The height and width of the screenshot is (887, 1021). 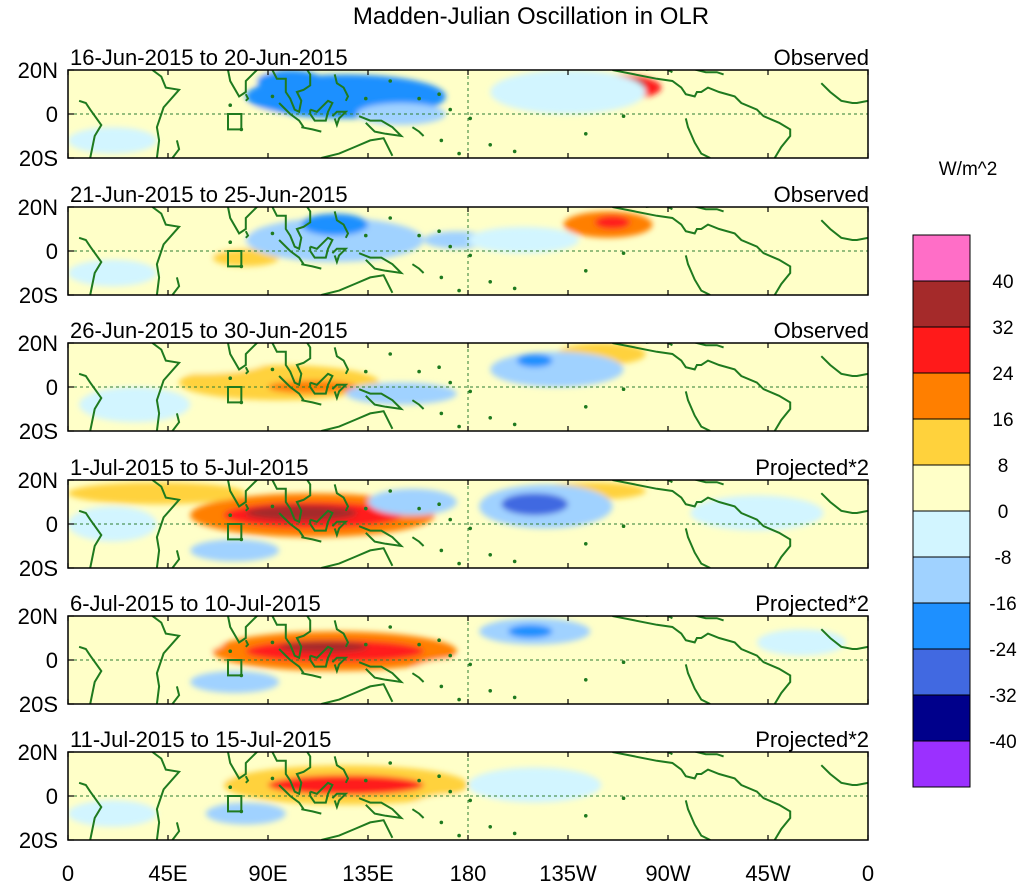 What do you see at coordinates (568, 873) in the screenshot?
I see `x-tick-label: 135W` at bounding box center [568, 873].